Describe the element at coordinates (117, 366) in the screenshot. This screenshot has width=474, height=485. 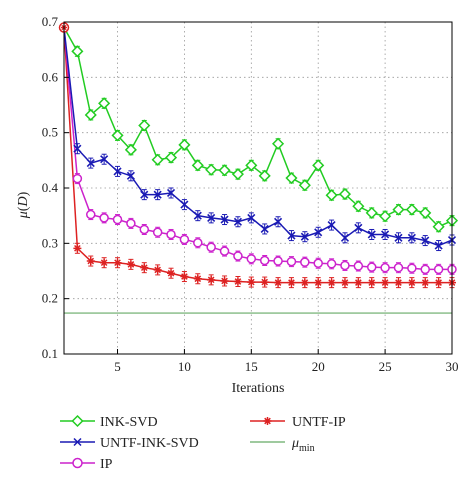
I see `x-tick-label: 5` at that location.